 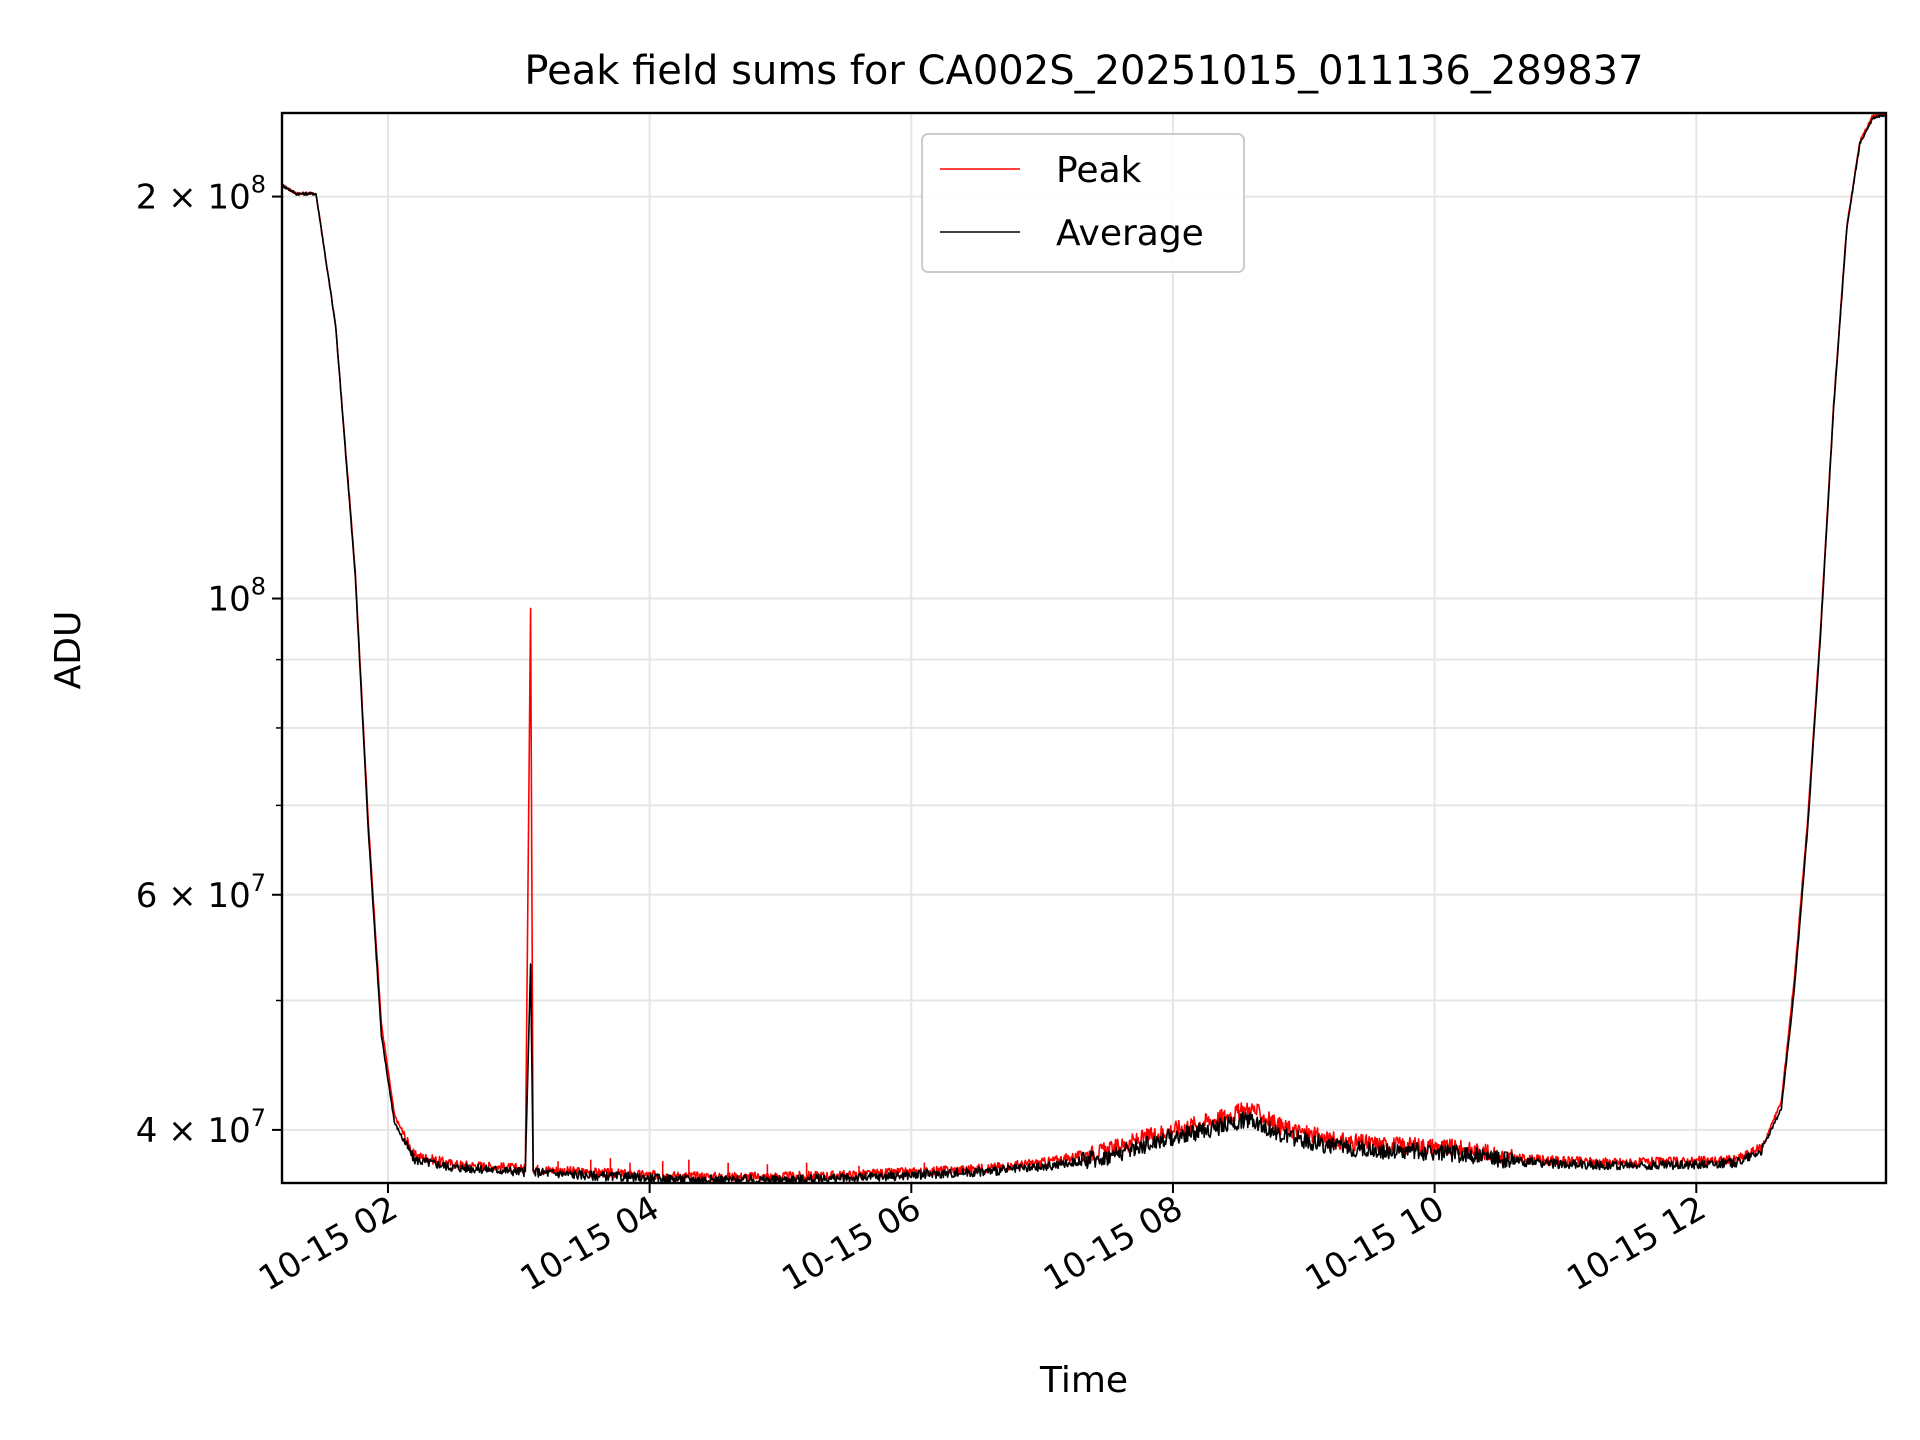 What do you see at coordinates (1083, 1380) in the screenshot?
I see `x-axis-label: Time` at bounding box center [1083, 1380].